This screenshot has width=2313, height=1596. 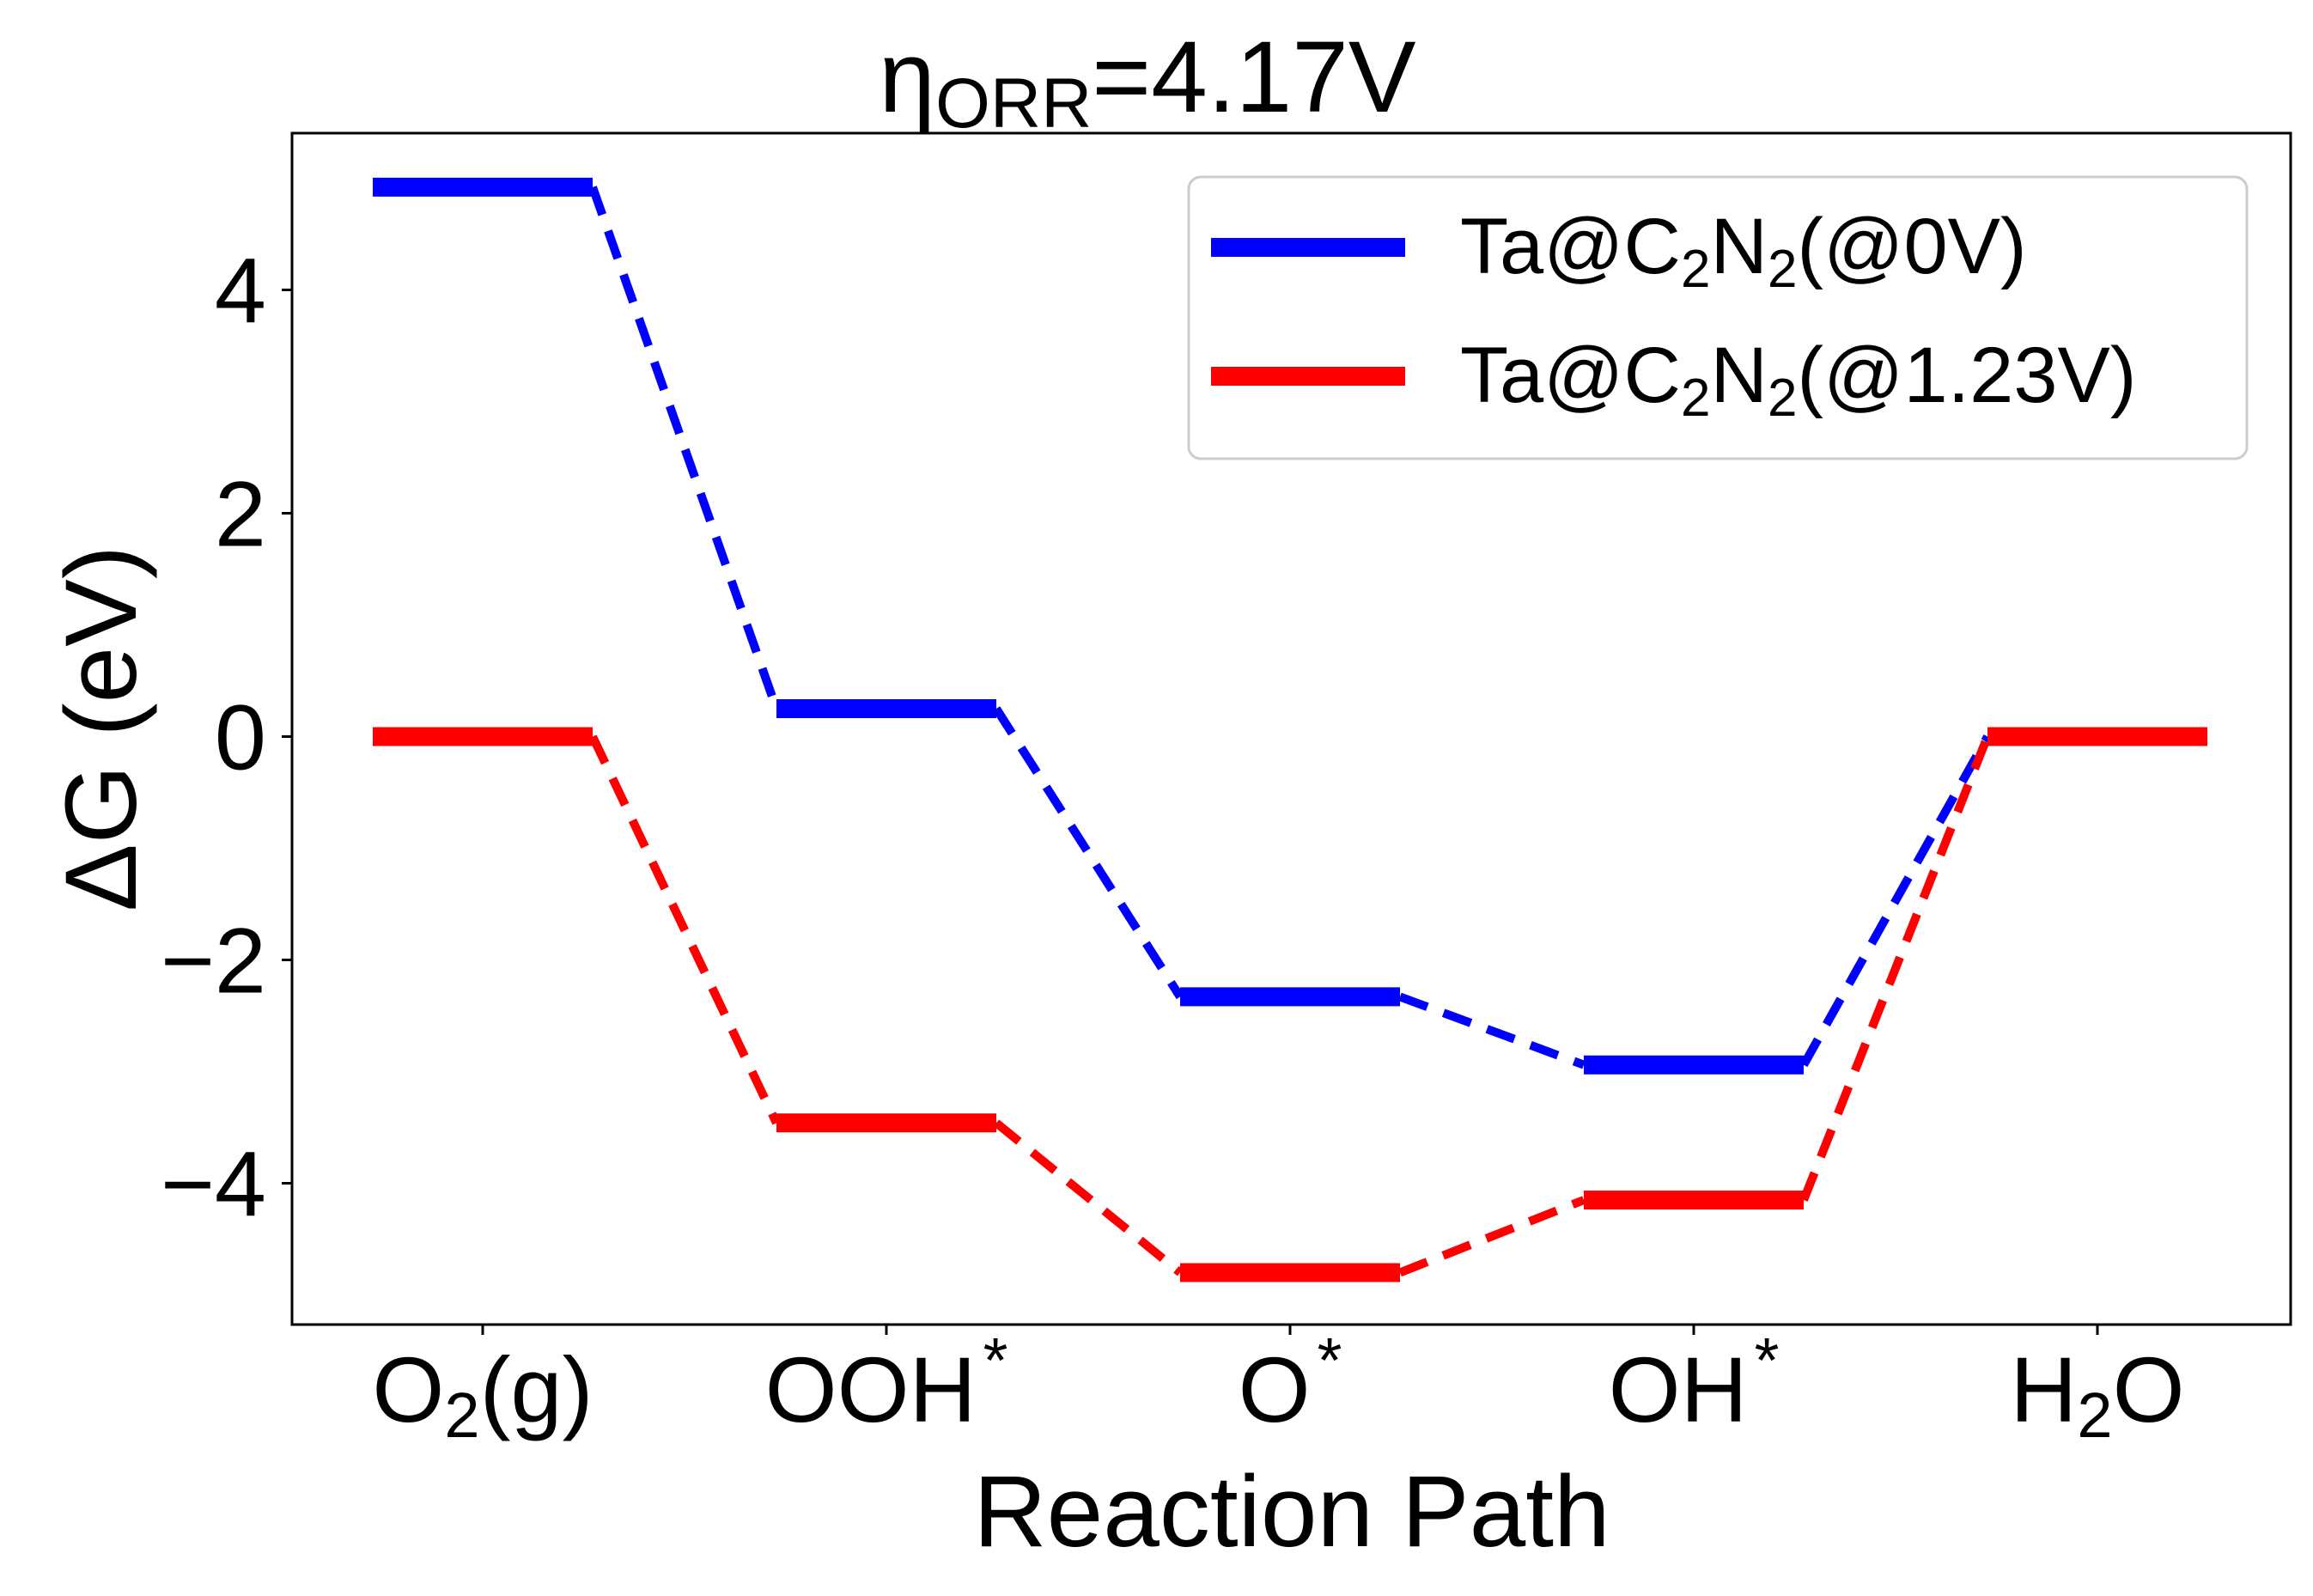 I want to click on legend-1-part-b: N, so click(x=1738, y=375).